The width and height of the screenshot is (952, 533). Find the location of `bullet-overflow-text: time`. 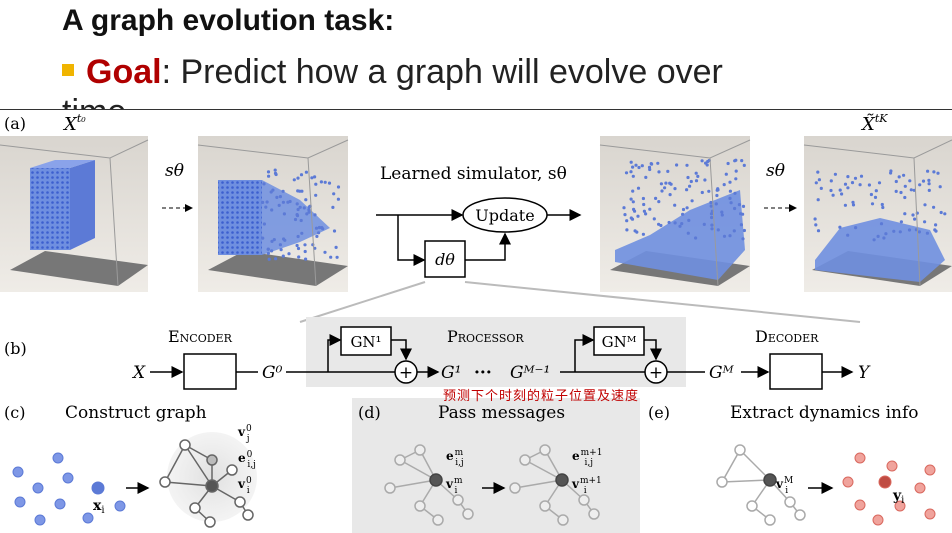

bullet-overflow-text: time is located at coordinates (94, 101).